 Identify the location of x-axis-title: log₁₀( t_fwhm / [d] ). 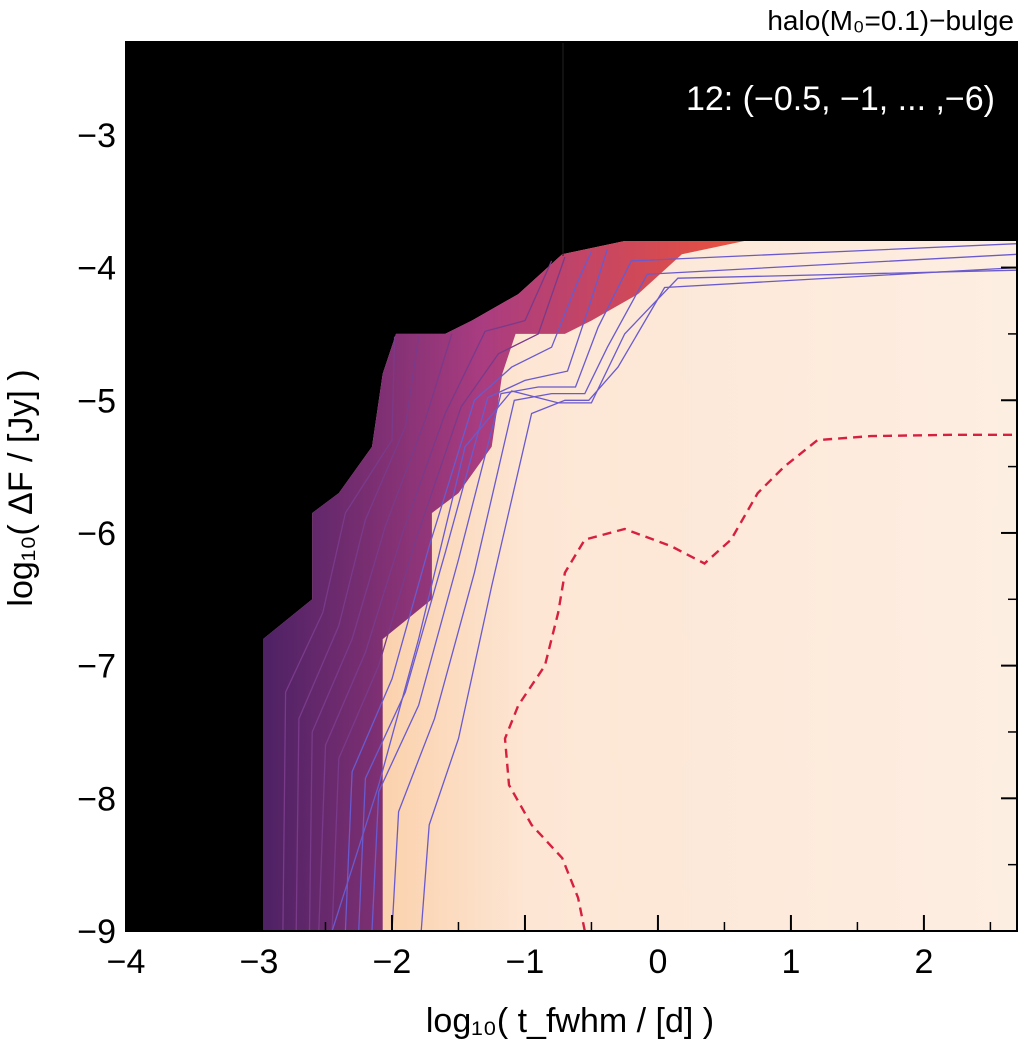
(570, 1021).